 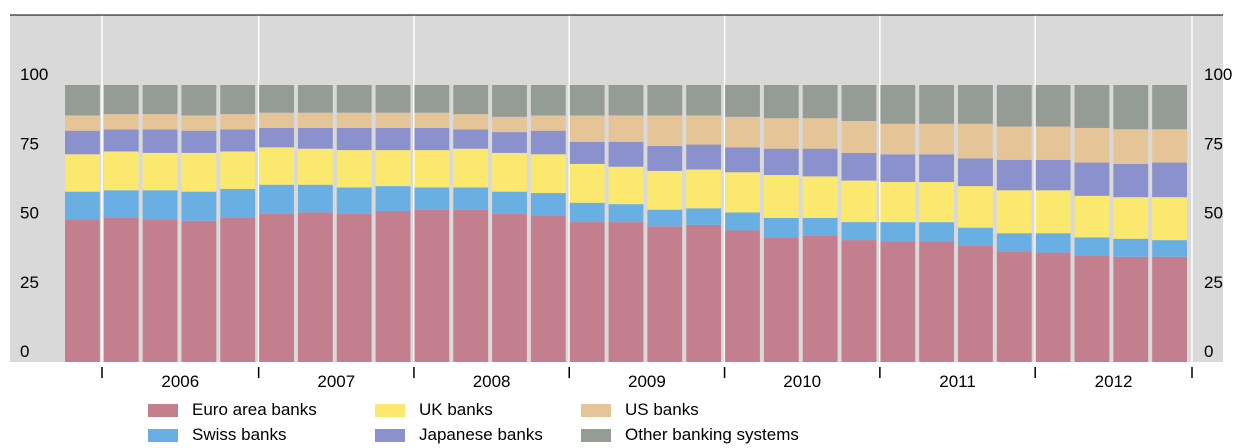 I want to click on y-tick-label-left: 0, so click(x=24, y=351).